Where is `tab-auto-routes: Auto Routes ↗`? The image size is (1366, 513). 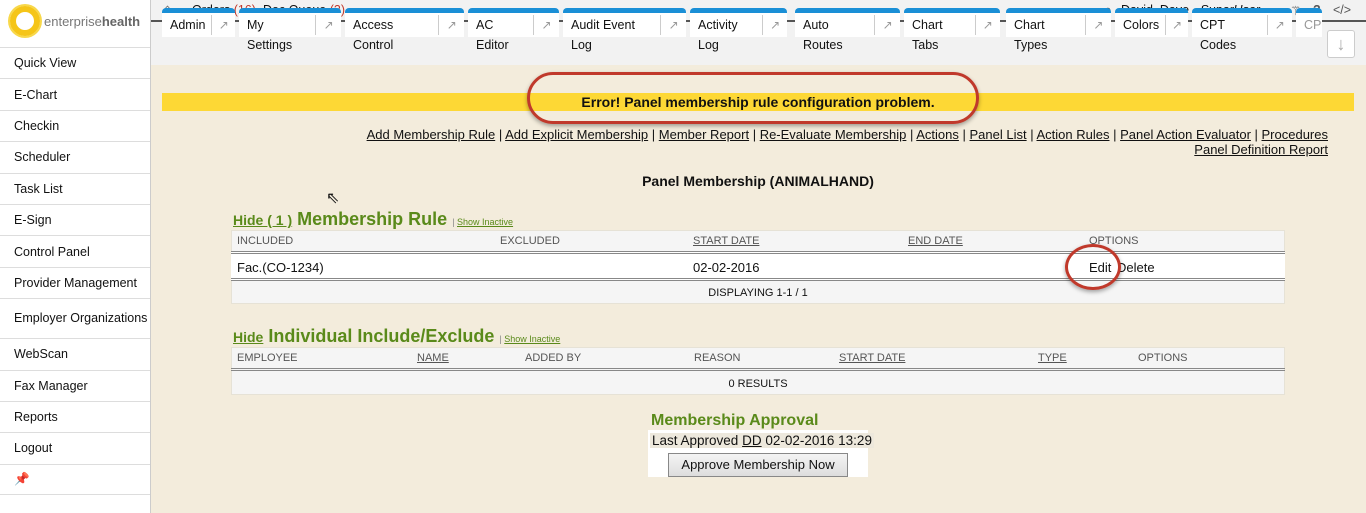
tab-auto-routes: Auto Routes ↗ is located at coordinates (847, 30).